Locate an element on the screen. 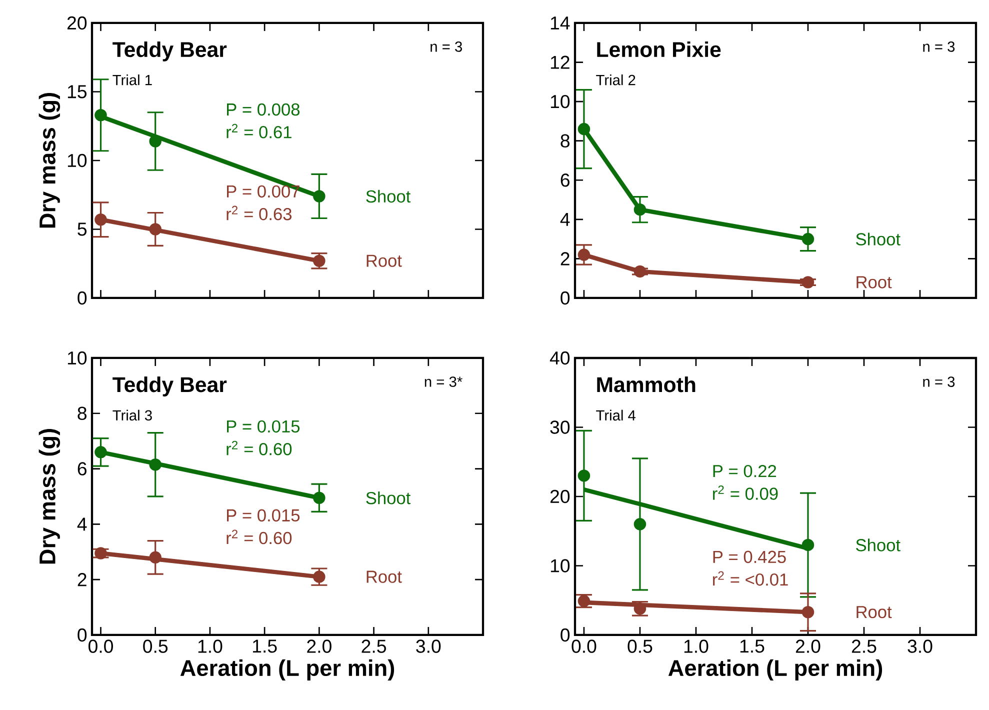  text: Trial 2 is located at coordinates (616, 80).